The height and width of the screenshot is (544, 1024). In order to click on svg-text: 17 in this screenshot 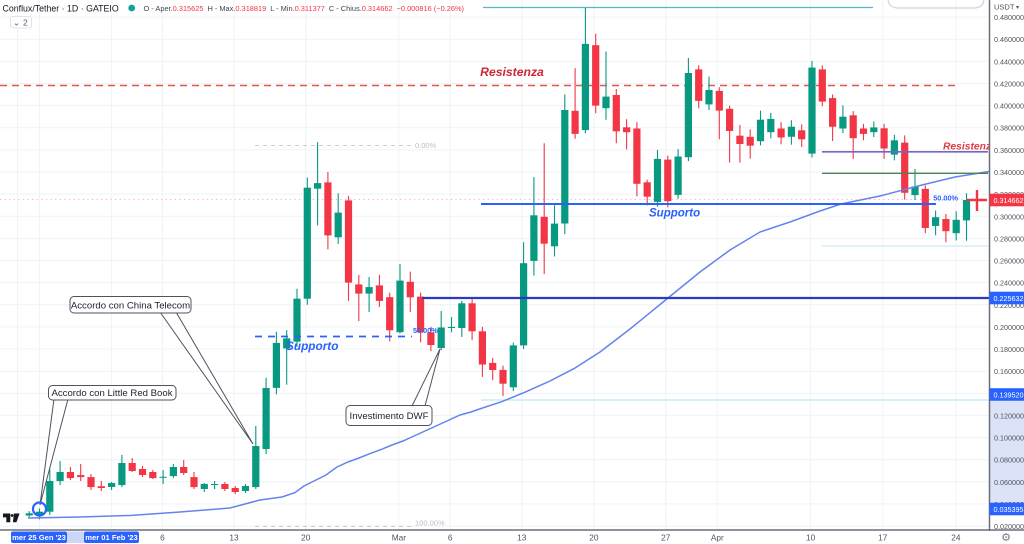, I will do `click(883, 538)`.